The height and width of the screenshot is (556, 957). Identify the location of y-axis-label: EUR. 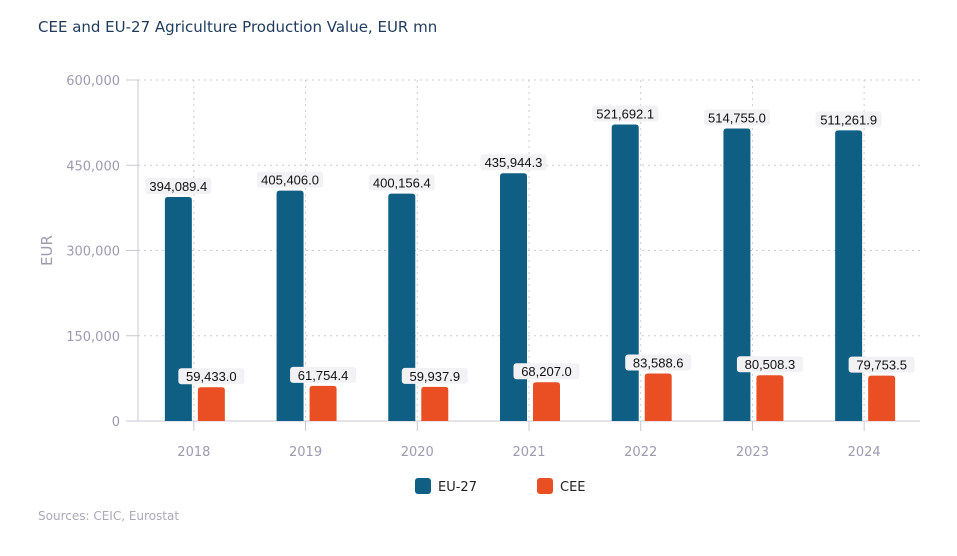
(47, 250).